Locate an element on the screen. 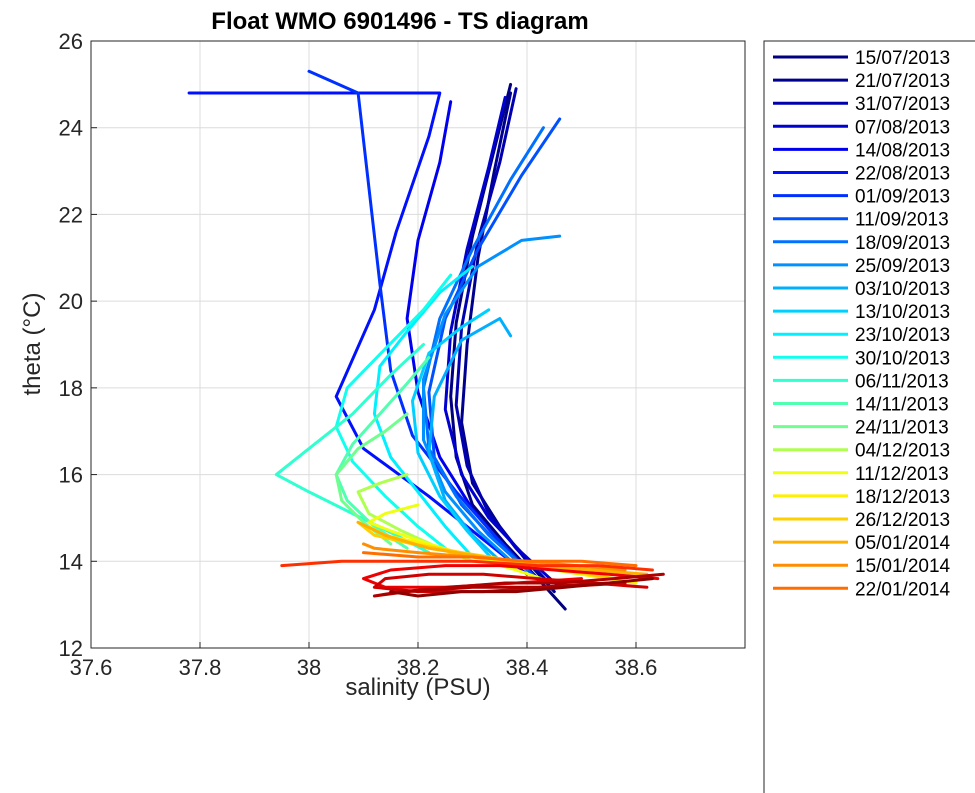 This screenshot has width=975, height=793. legend-label: 24/11/2013 is located at coordinates (902, 428).